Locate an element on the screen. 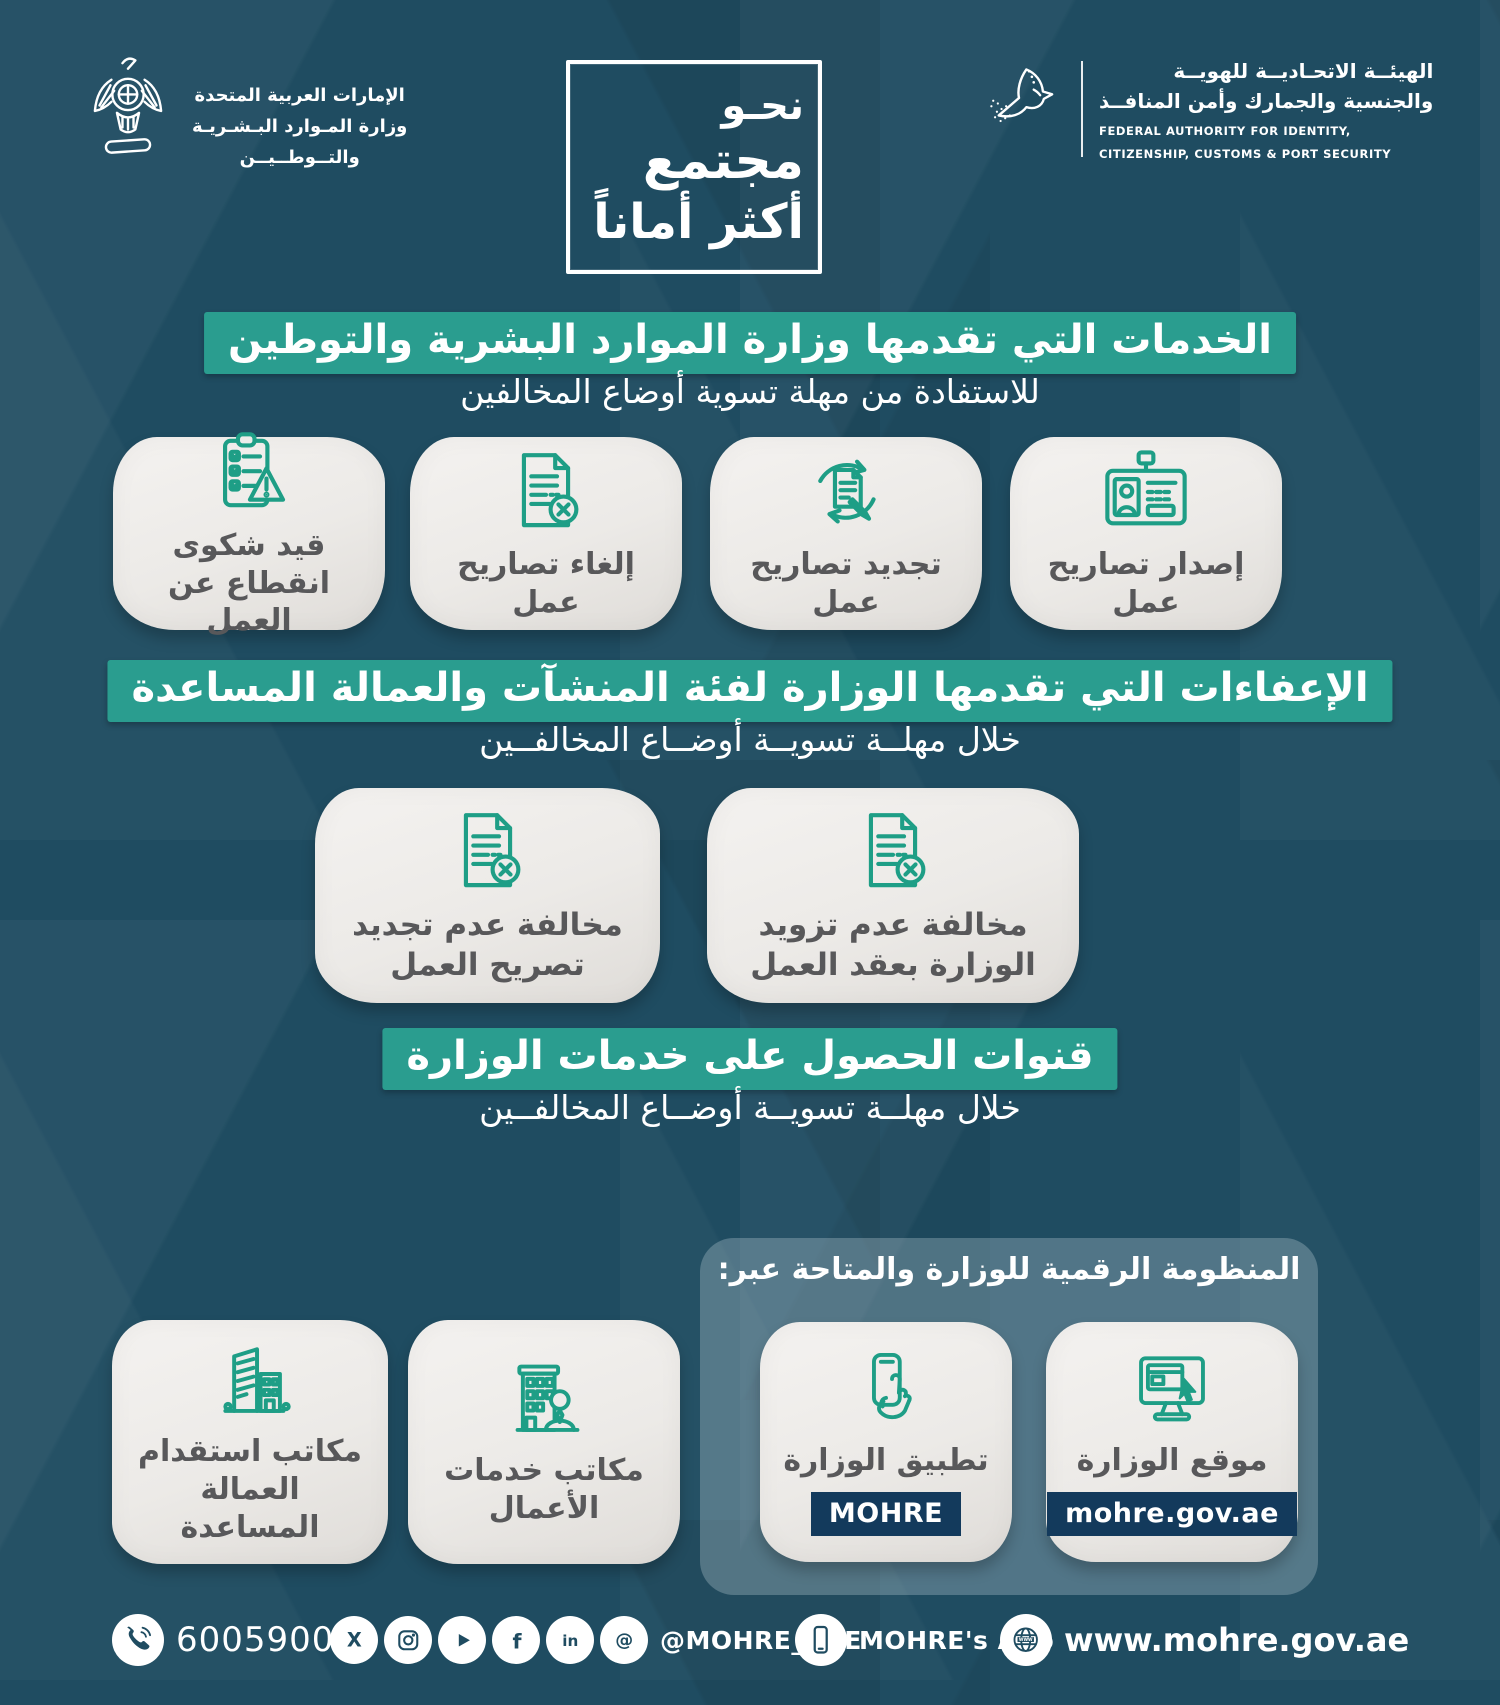 This screenshot has width=1500, height=1705. uae-emblem-icon is located at coordinates (128, 105).